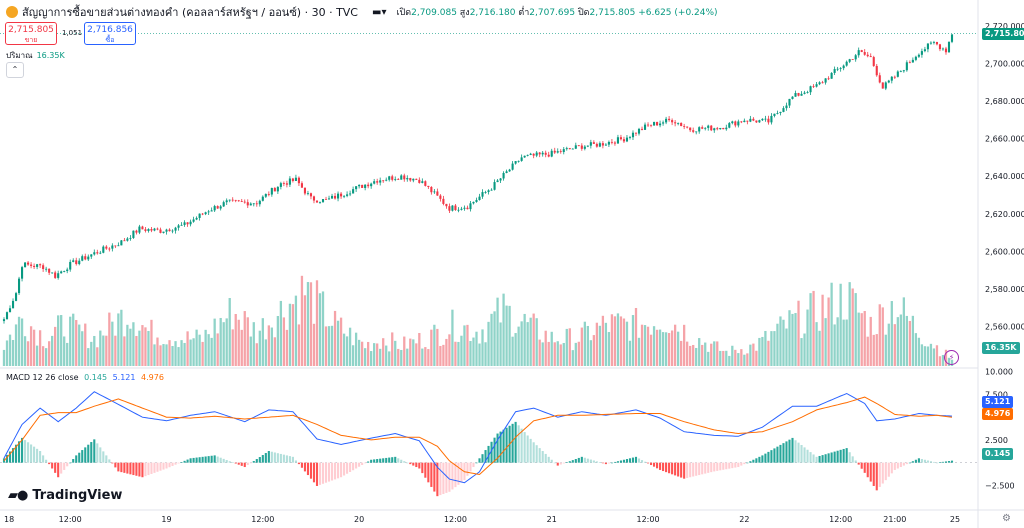 The width and height of the screenshot is (1024, 528). Describe the element at coordinates (951, 357) in the screenshot. I see `lightning-icon: ⚡` at that location.